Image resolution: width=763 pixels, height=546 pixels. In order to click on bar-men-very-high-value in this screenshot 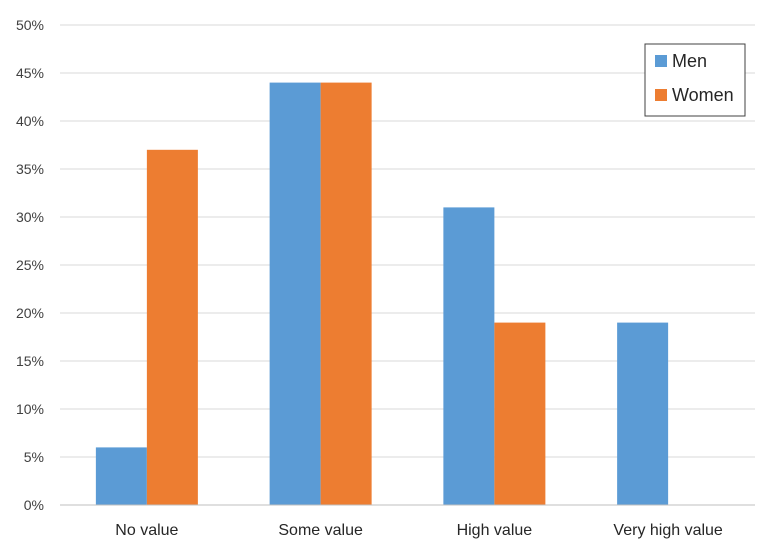, I will do `click(643, 413)`.